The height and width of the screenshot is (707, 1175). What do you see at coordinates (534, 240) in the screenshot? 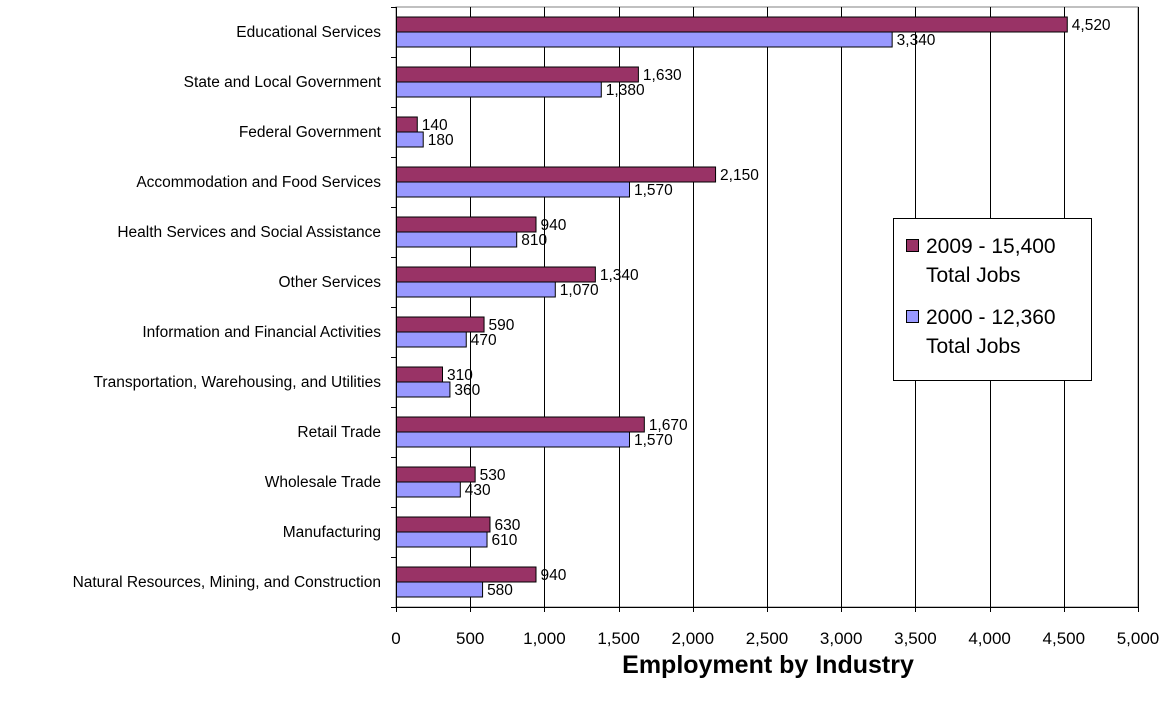
I see `data-label: 810` at bounding box center [534, 240].